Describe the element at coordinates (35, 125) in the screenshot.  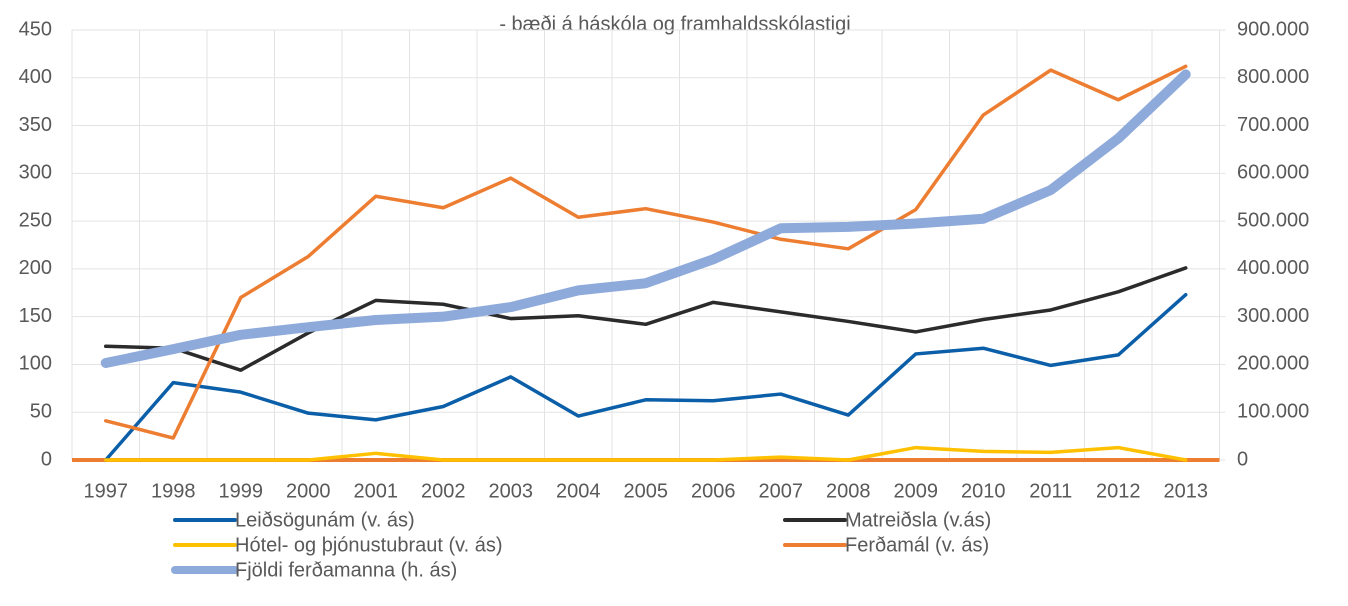
I see `y-tick-label: 350` at that location.